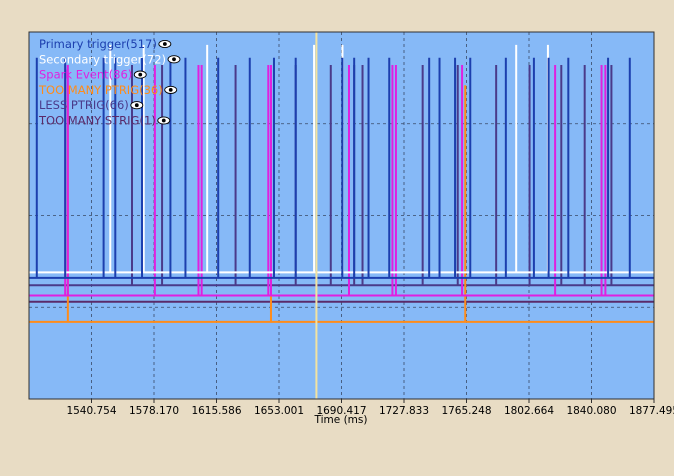 The width and height of the screenshot is (674, 476). Describe the element at coordinates (529, 411) in the screenshot. I see `x-tick-label: 1802.664` at that location.